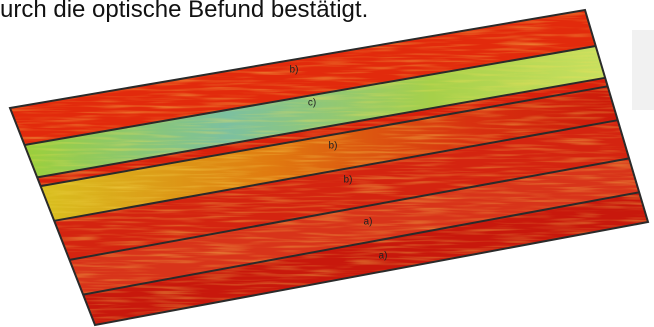 The height and width of the screenshot is (327, 654). What do you see at coordinates (643, 70) in the screenshot?
I see `side-box` at bounding box center [643, 70].